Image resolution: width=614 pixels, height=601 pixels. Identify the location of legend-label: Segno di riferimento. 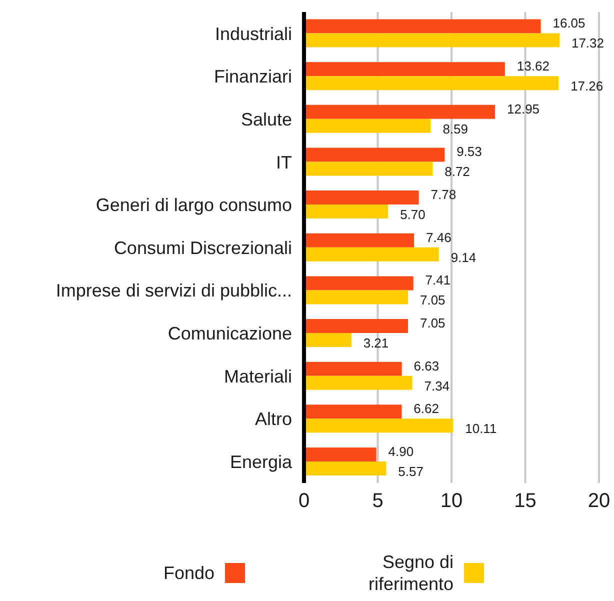
(410, 573).